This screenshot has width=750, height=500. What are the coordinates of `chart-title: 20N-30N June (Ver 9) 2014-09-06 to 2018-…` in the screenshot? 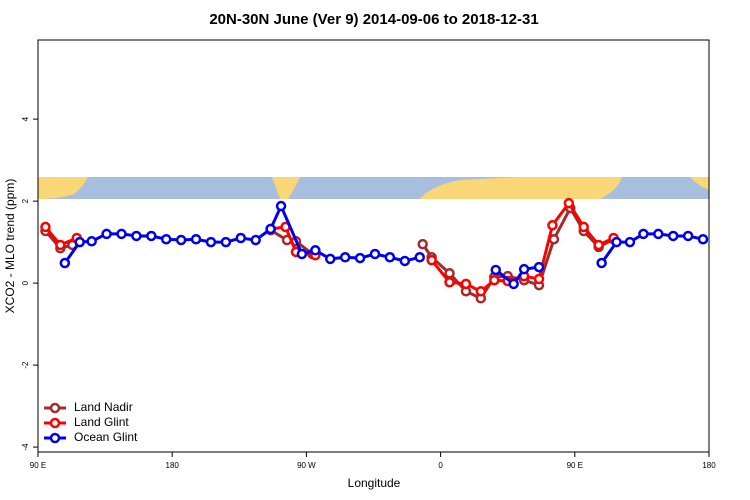 It's located at (373, 19).